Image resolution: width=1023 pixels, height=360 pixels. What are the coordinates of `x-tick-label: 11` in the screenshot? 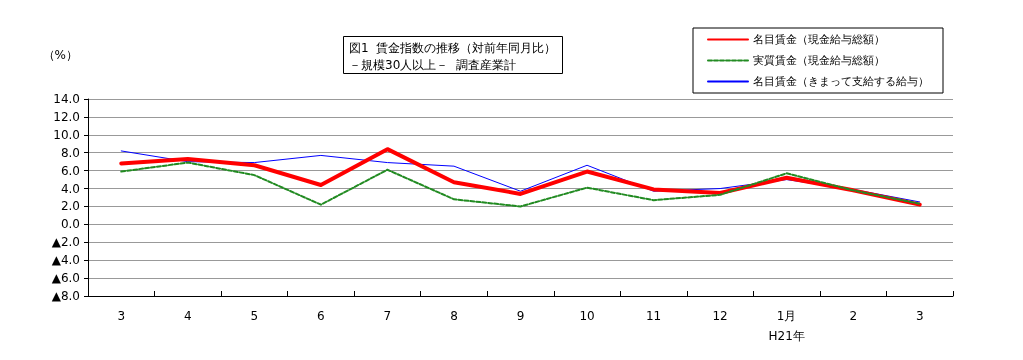 It's located at (653, 316).